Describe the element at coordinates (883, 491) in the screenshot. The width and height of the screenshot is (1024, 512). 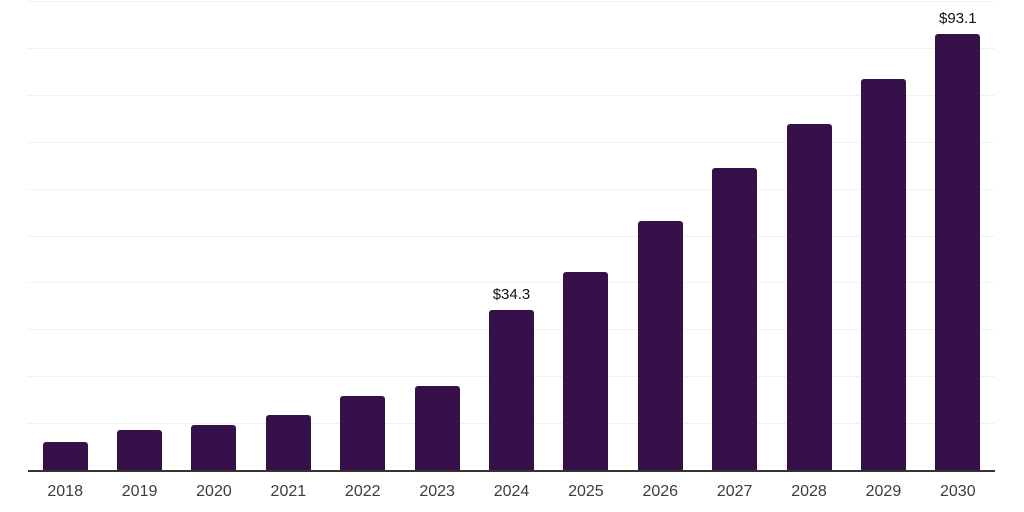
I see `x-tick-2029: 2029` at that location.